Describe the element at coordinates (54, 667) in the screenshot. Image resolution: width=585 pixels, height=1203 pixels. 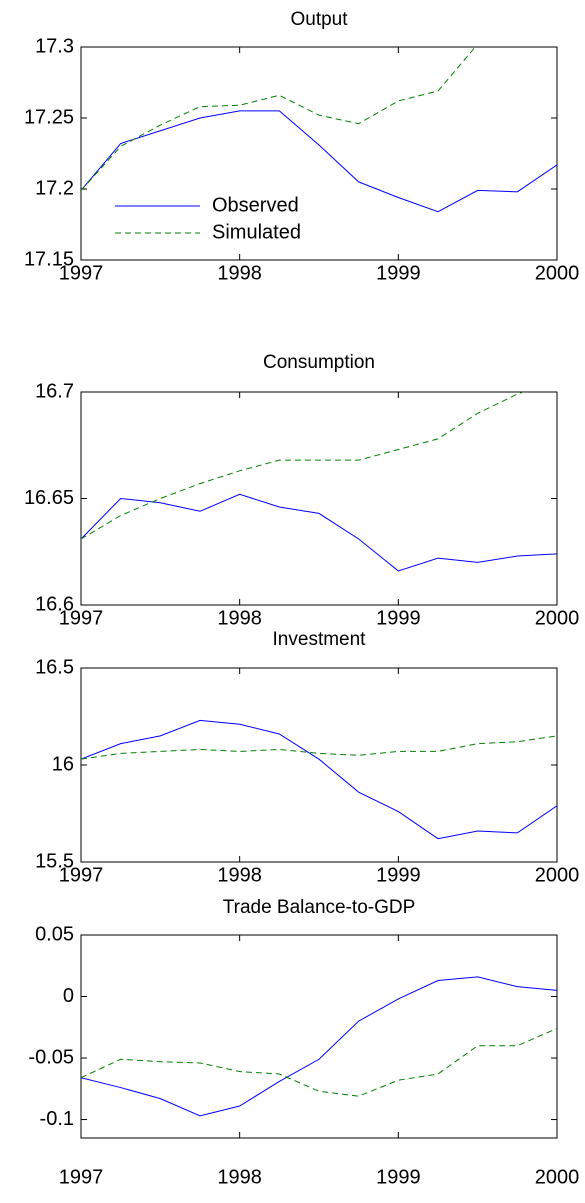
I see `y-tick-label: 16.5` at that location.